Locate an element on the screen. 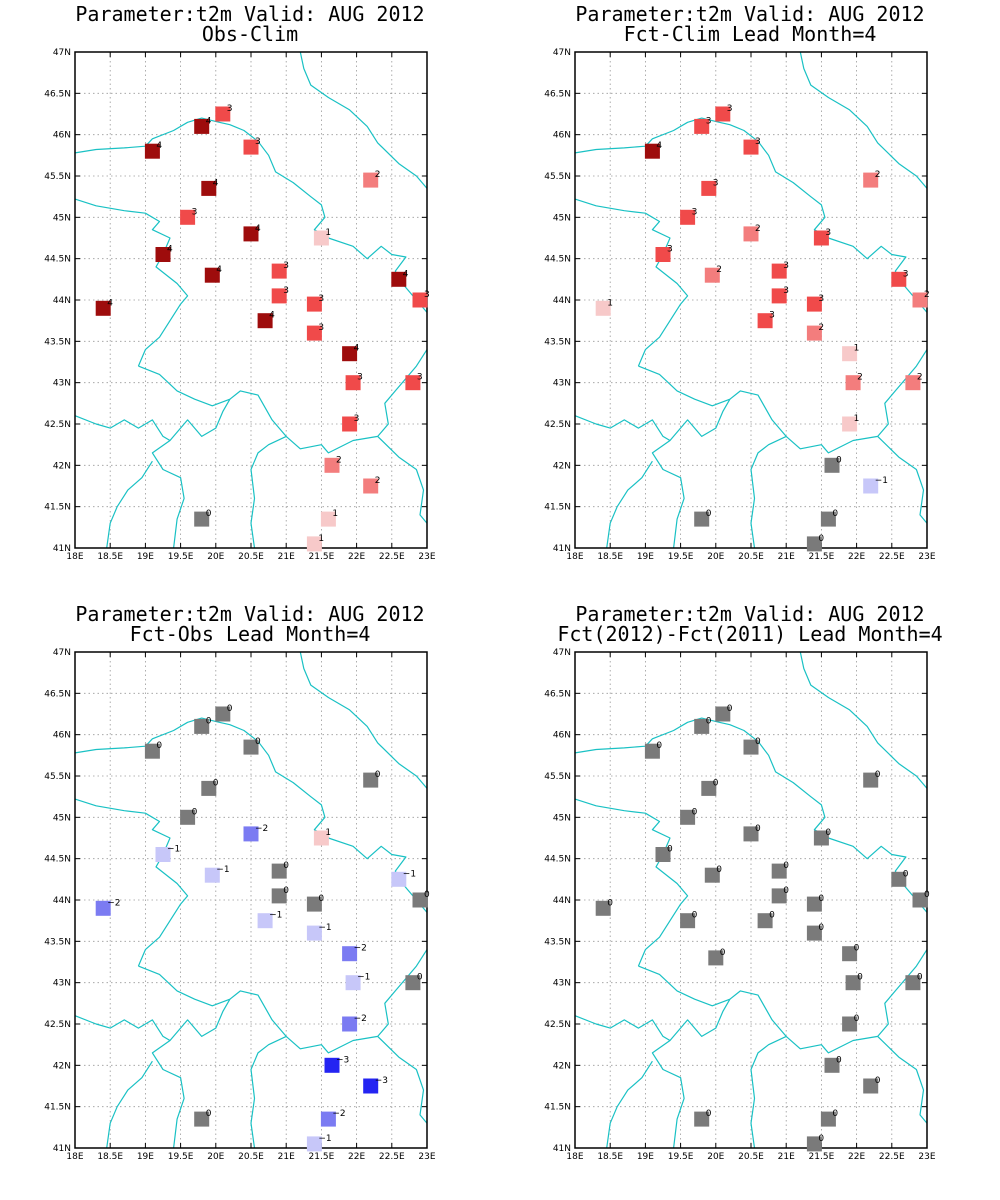  y-tick-label: 46.5N is located at coordinates (557, 94).